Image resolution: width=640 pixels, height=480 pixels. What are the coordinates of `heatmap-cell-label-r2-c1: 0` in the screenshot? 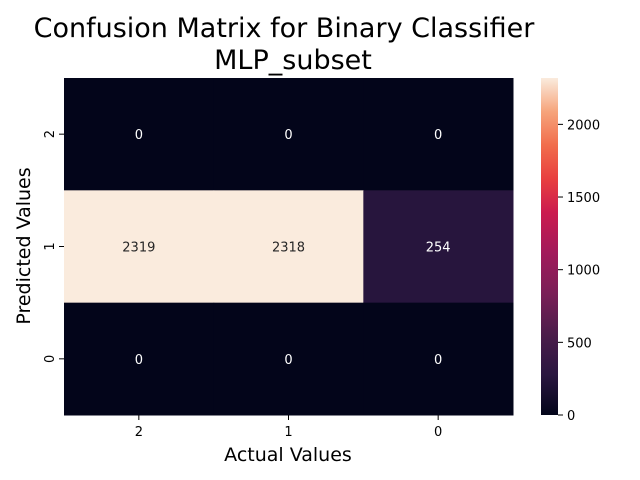 It's located at (288, 360).